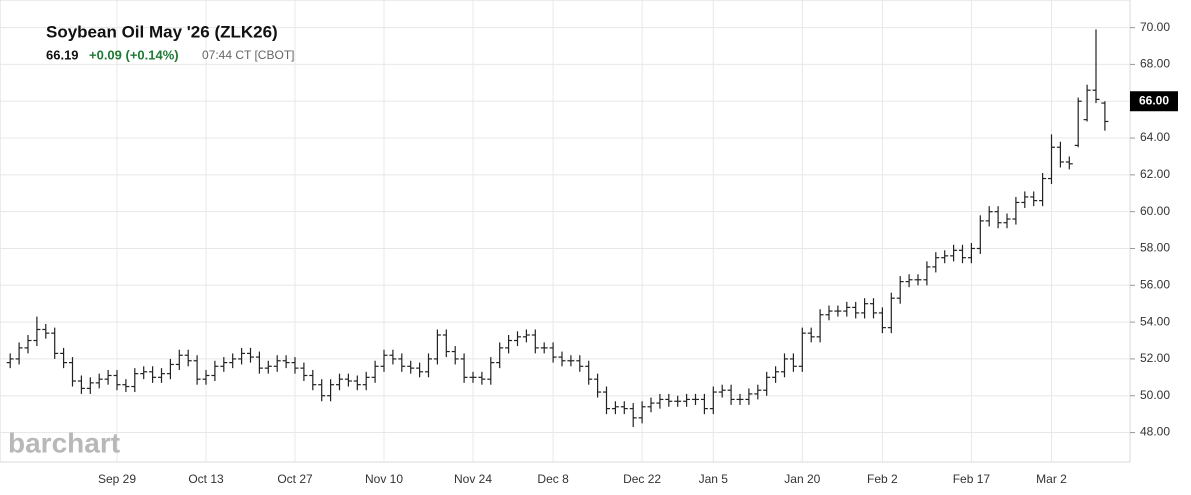  Describe the element at coordinates (162, 31) in the screenshot. I see `chart-title: Soybean Oil May '26 (ZLK26)` at that location.